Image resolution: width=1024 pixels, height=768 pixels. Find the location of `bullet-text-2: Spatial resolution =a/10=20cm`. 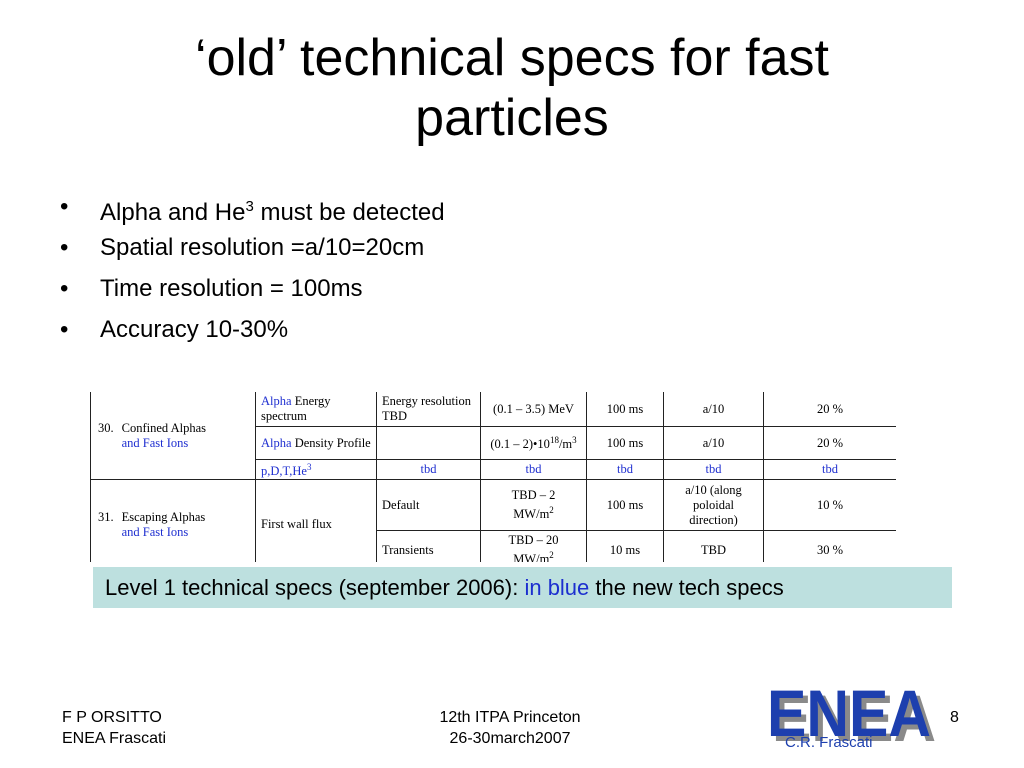

bullet-text-2: Spatial resolution =a/10=20cm is located at coordinates (262, 247).